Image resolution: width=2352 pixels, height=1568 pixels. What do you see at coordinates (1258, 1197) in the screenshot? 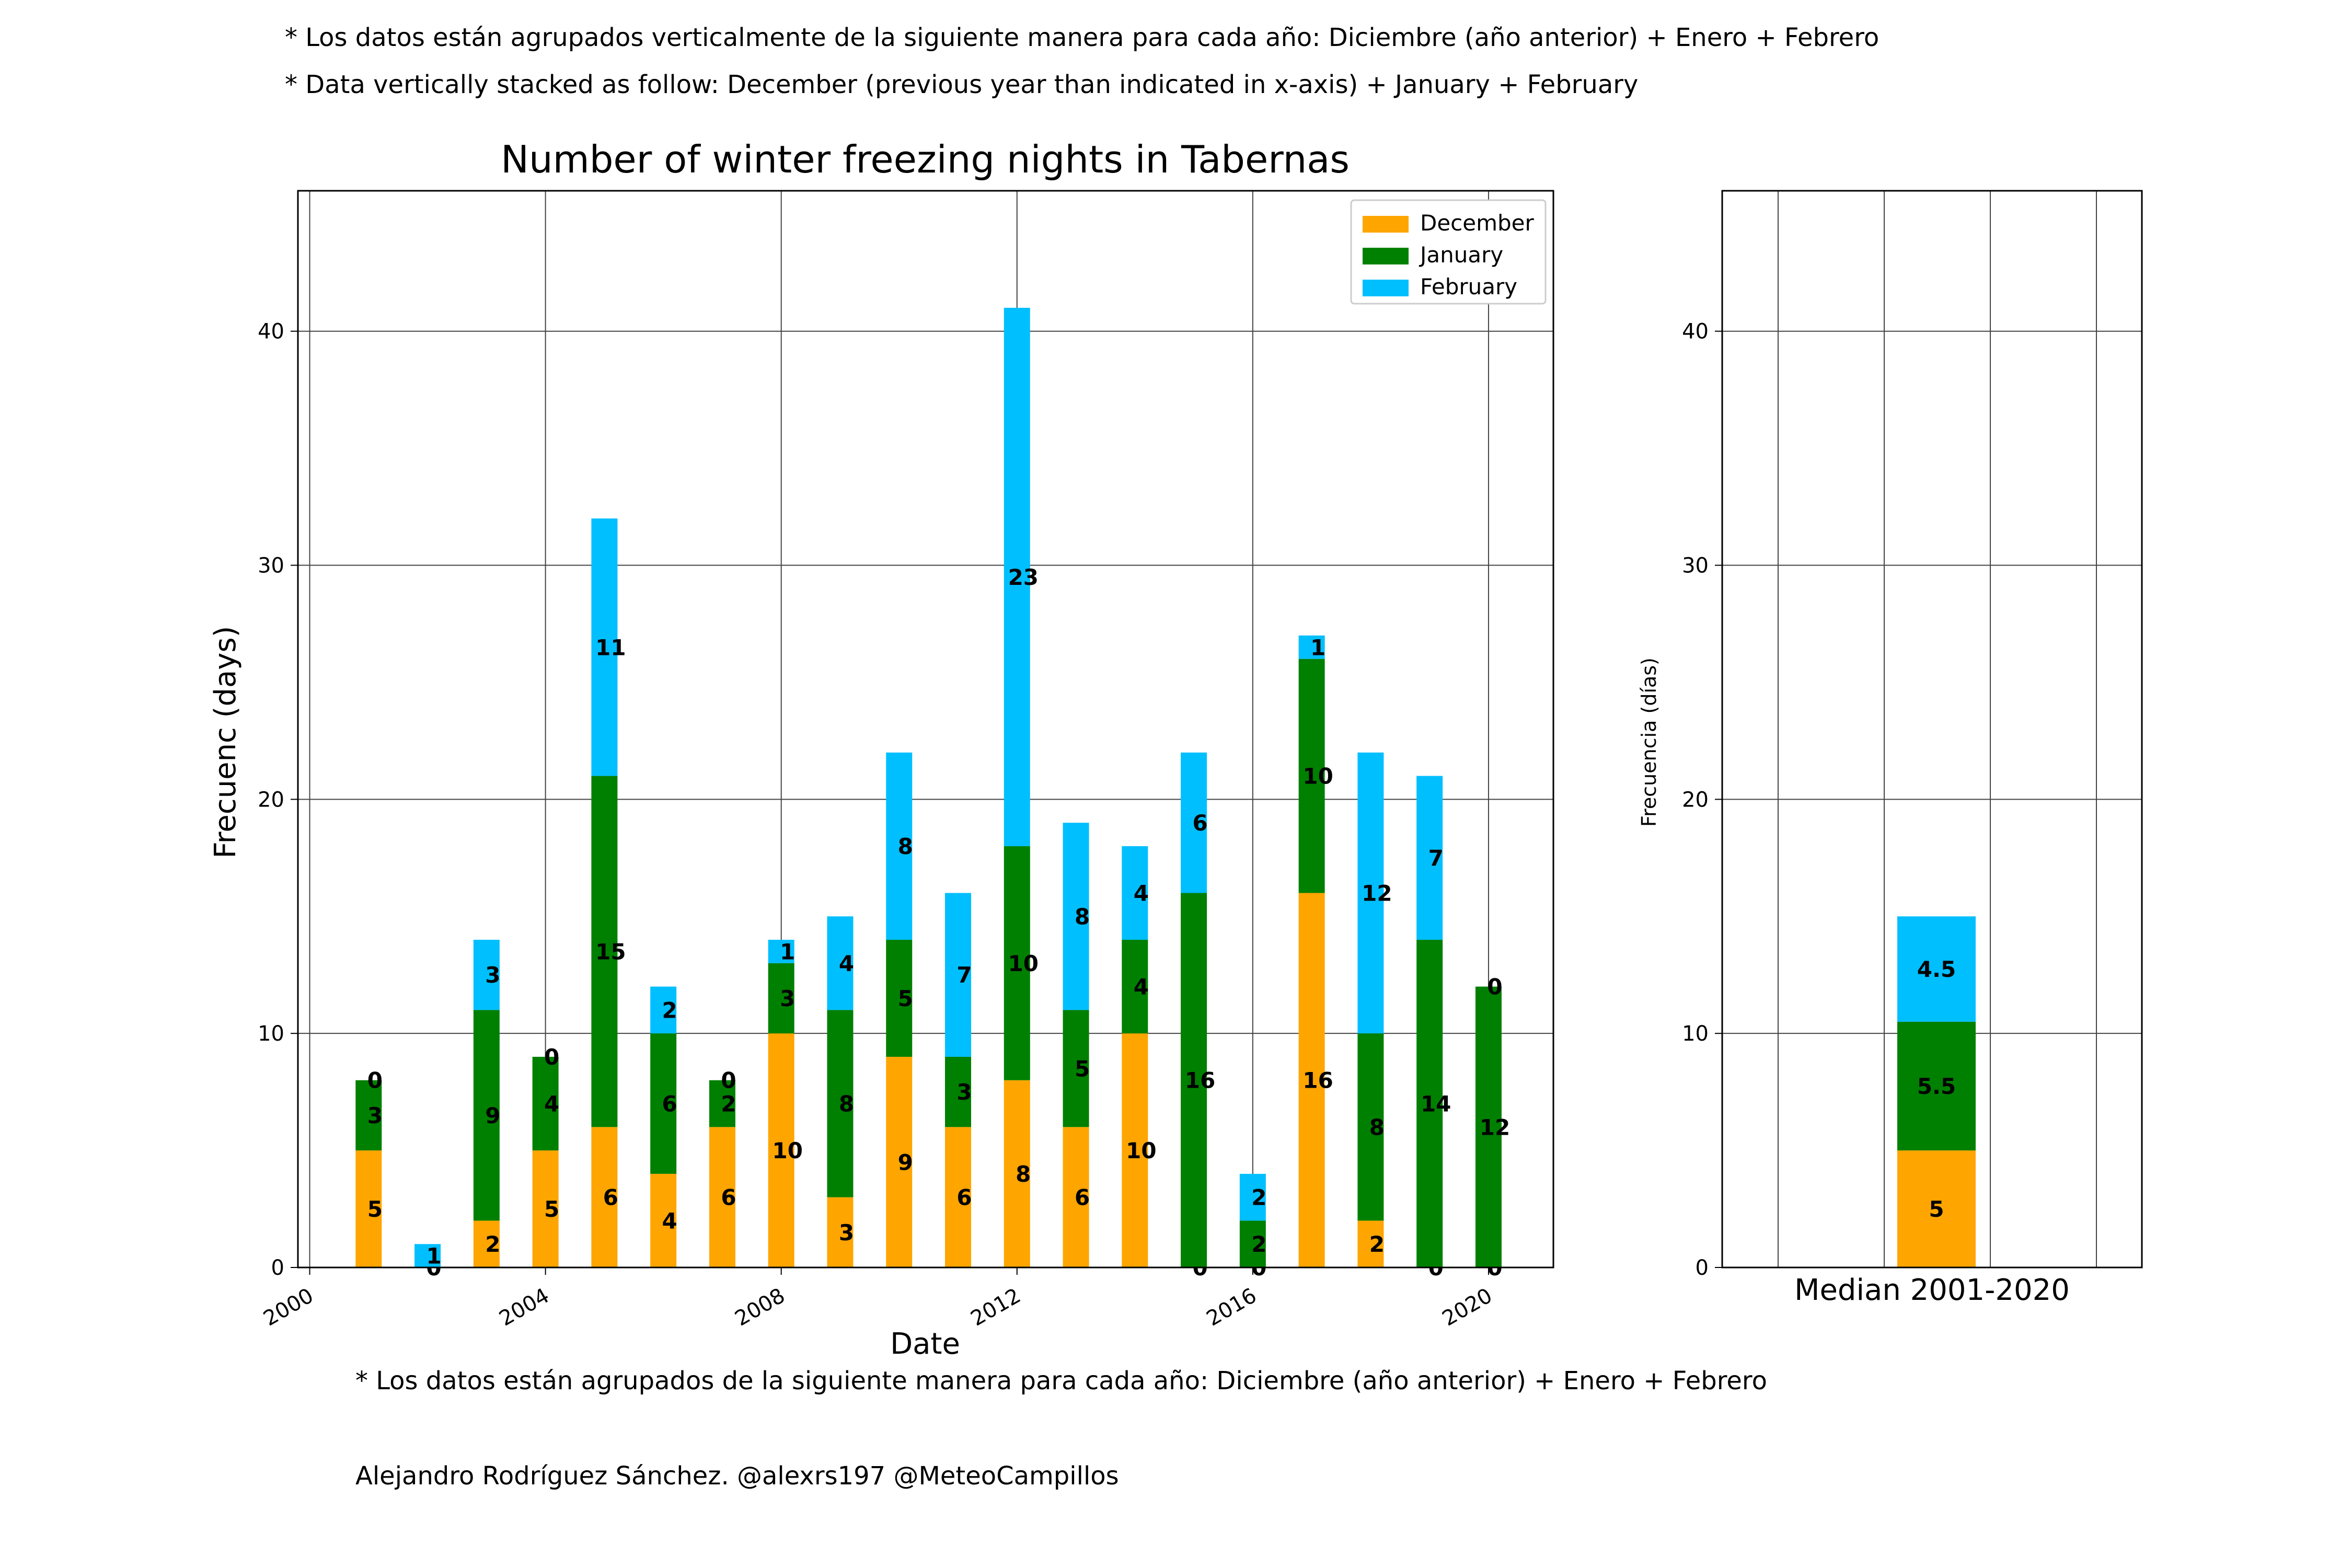
I see `data-label-february-2016: 2` at bounding box center [1258, 1197].